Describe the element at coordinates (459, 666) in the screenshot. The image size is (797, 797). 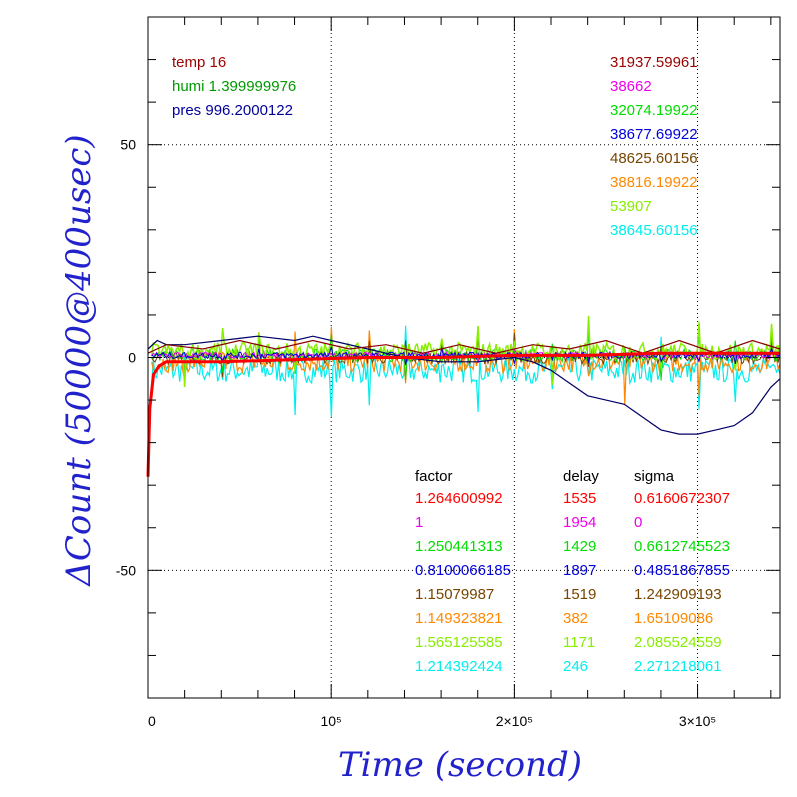
I see `table-cell-factor: 1.214392424` at that location.